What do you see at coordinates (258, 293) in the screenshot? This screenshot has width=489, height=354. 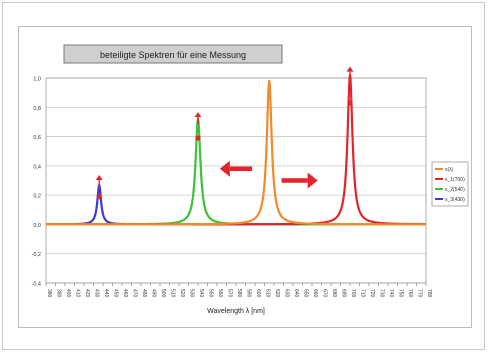 I see `x-tick-label: 600` at bounding box center [258, 293].